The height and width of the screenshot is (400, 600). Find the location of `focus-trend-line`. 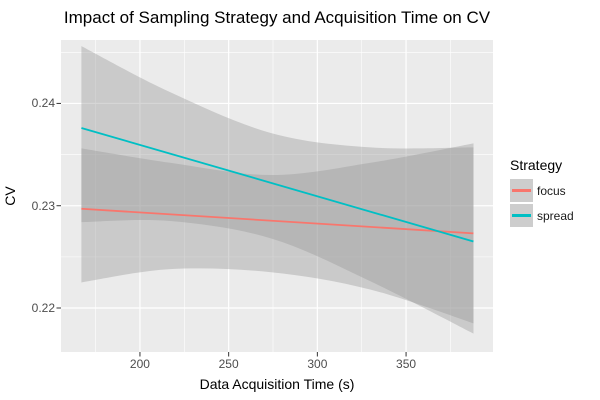

focus-trend-line is located at coordinates (277, 221).